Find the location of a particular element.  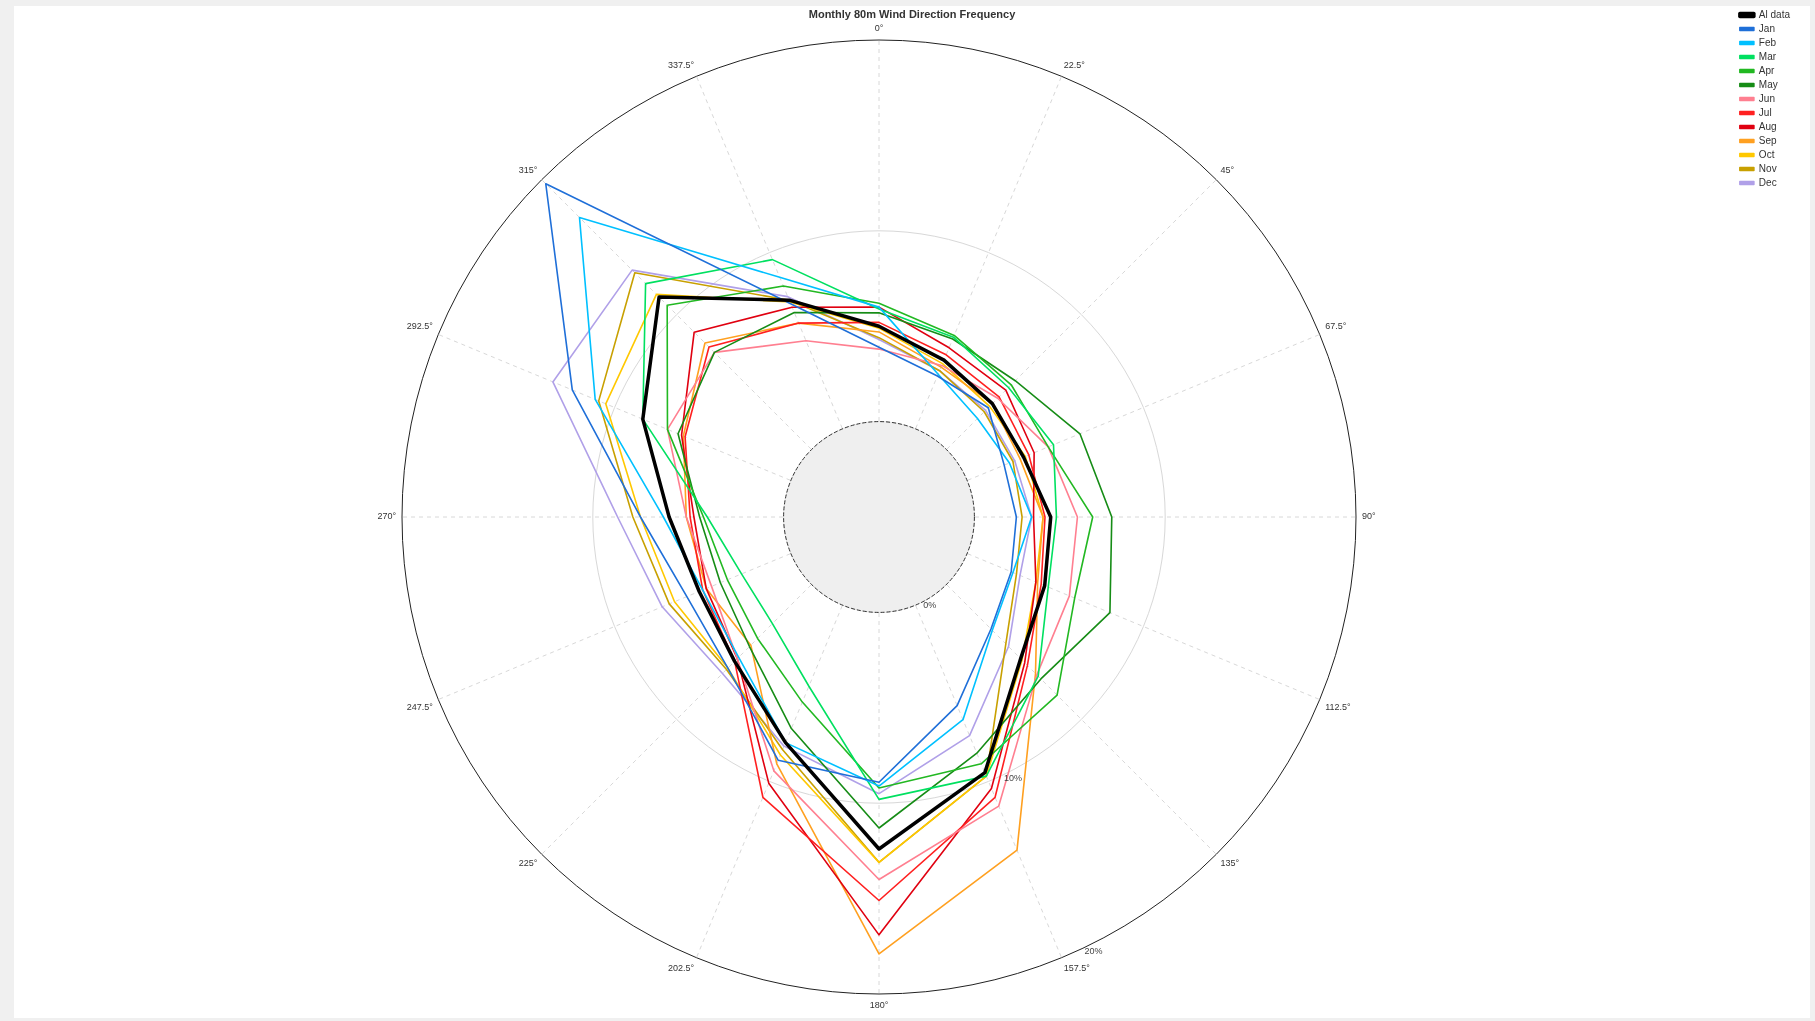

legend-label: Nov is located at coordinates (1767, 168).